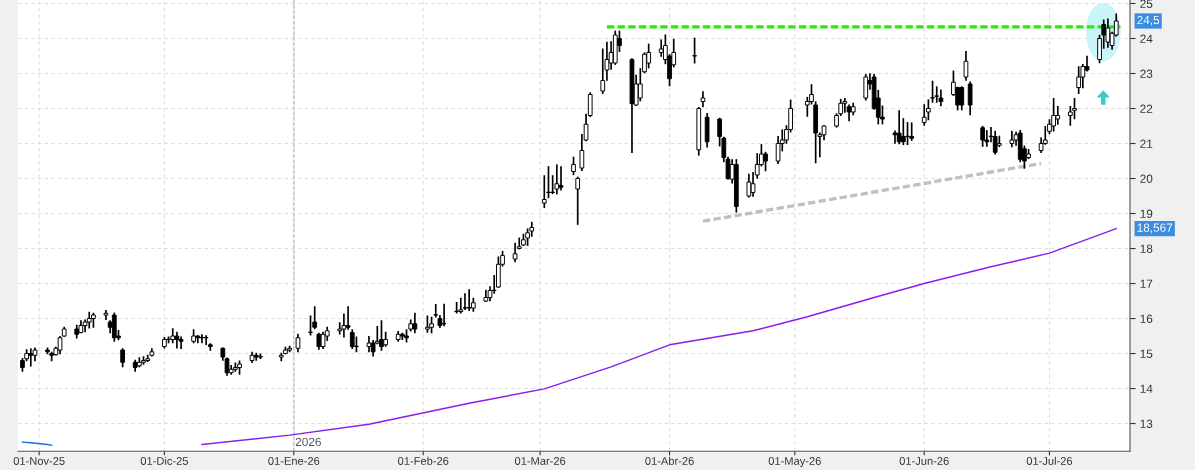 Image resolution: width=1195 pixels, height=470 pixels. What do you see at coordinates (540, 461) in the screenshot?
I see `x-tick-label: 01-Mar-26` at bounding box center [540, 461].